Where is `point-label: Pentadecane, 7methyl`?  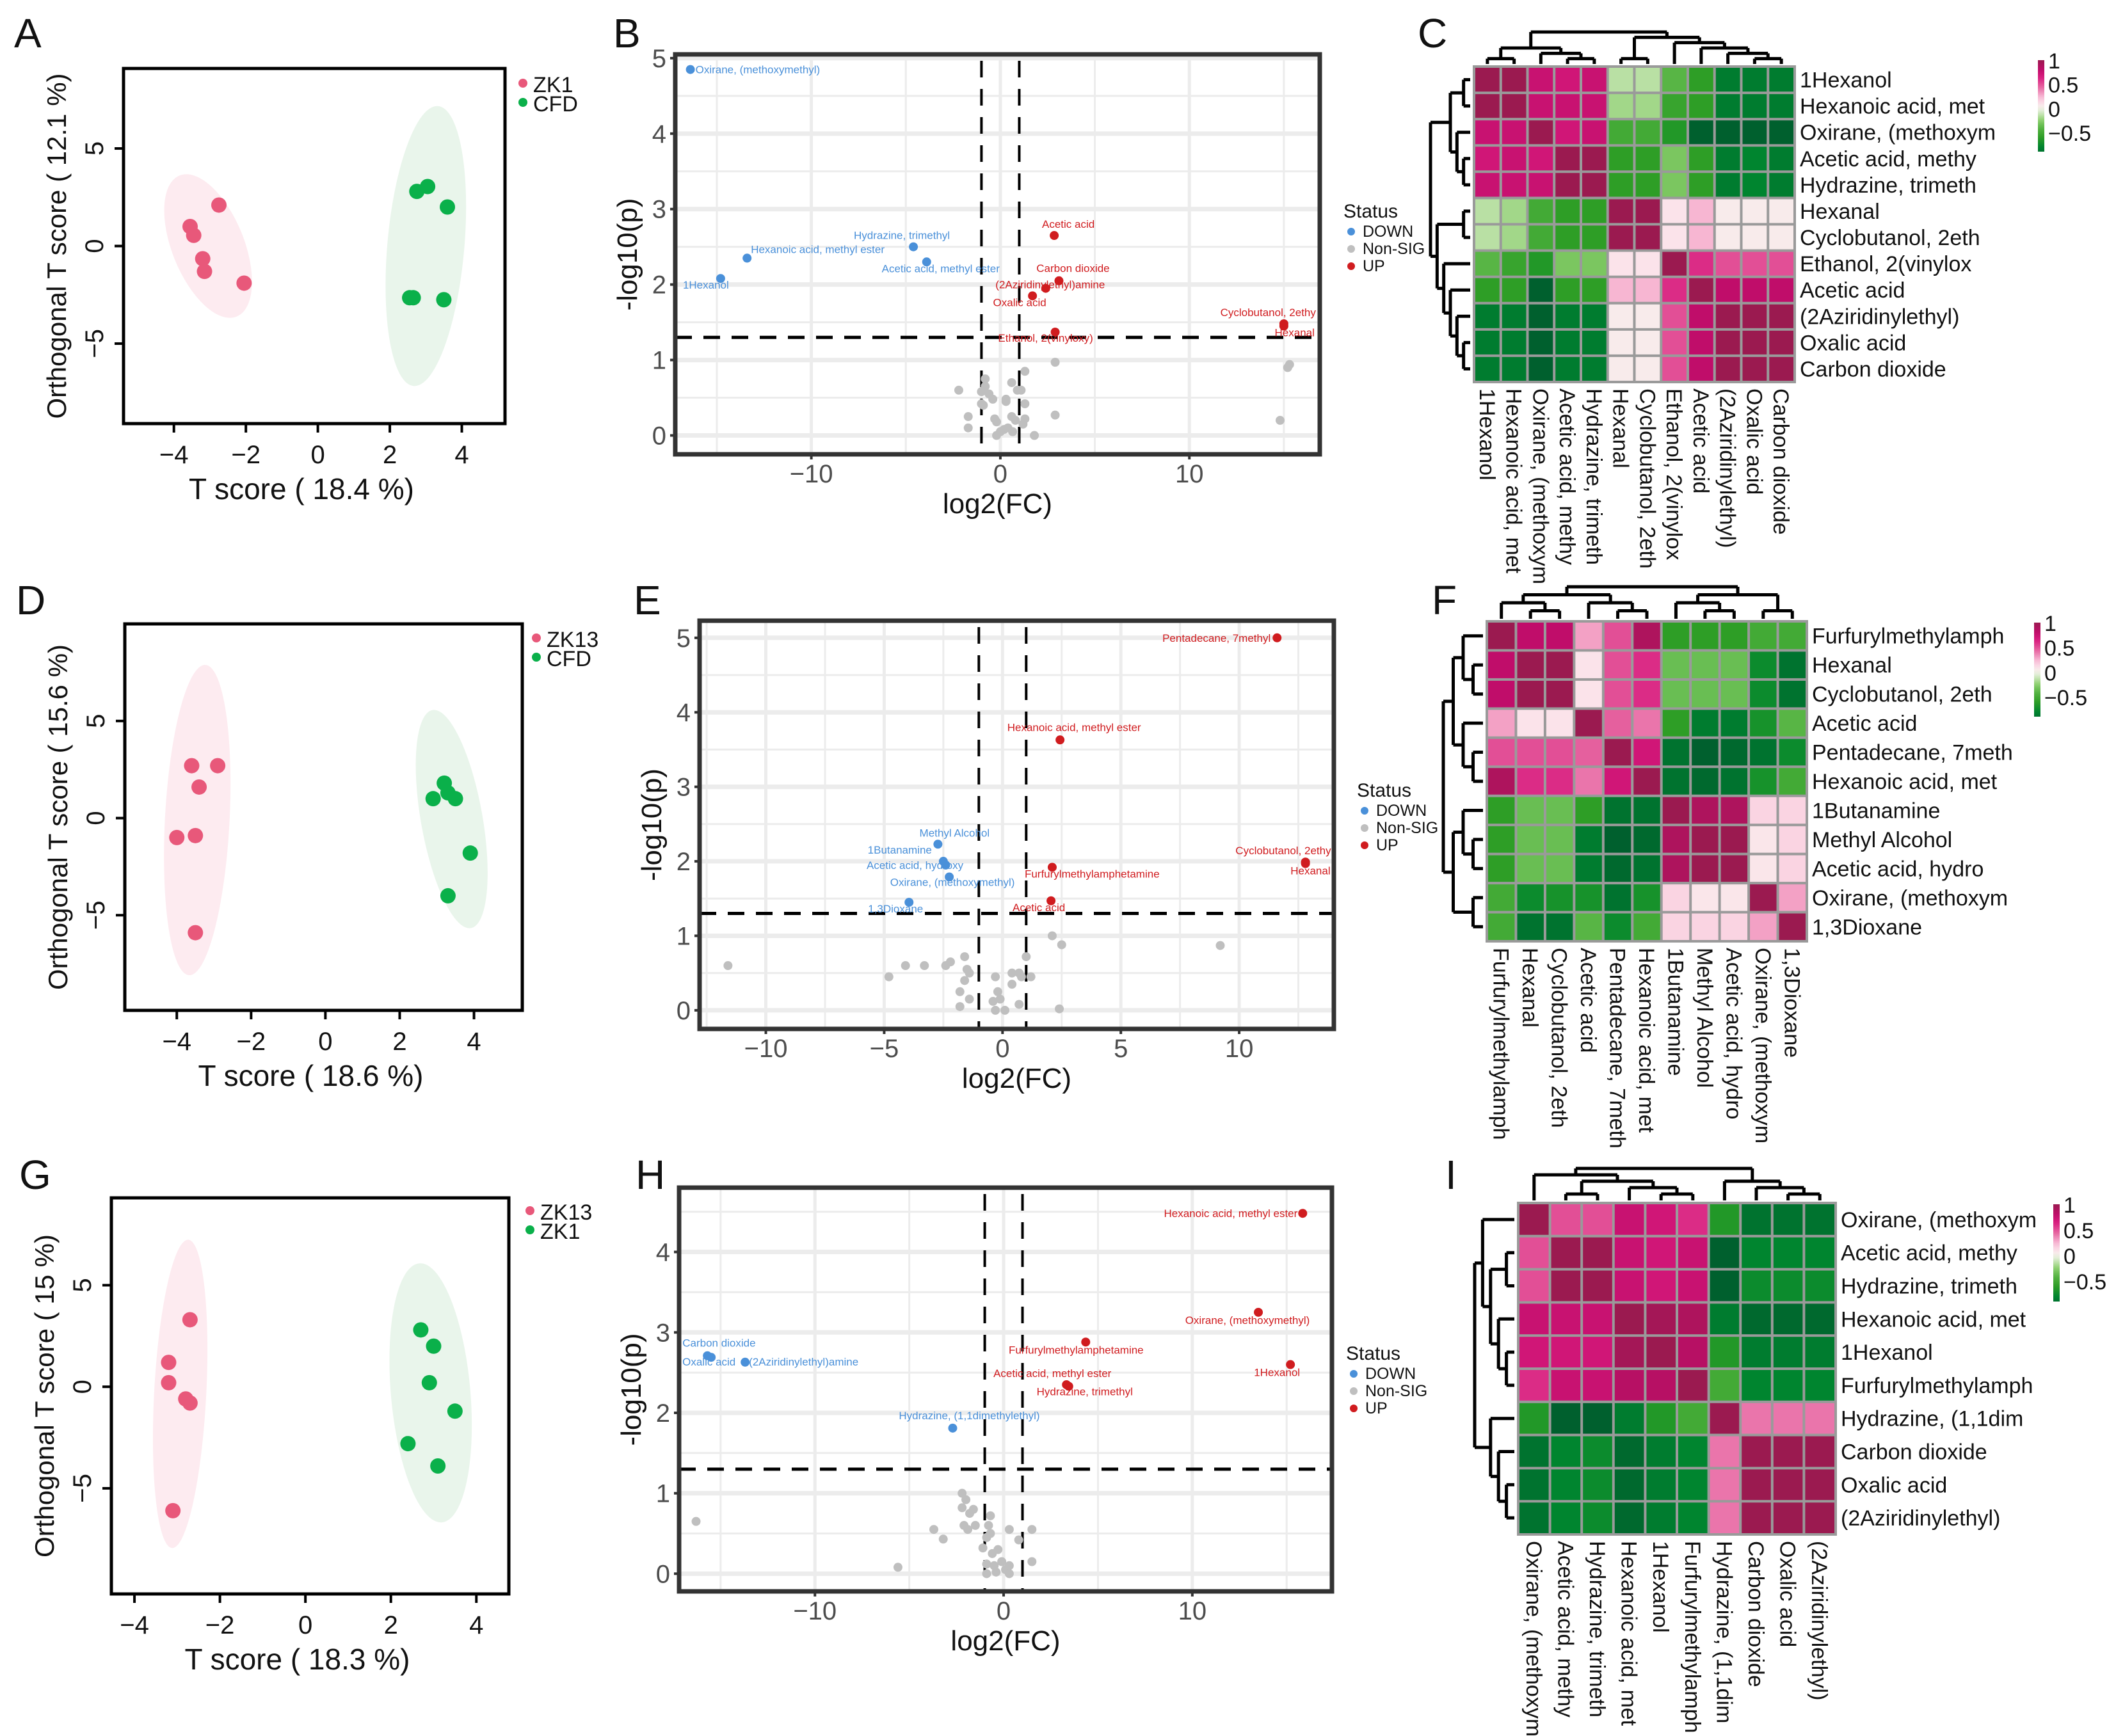 point-label: Pentadecane, 7methyl is located at coordinates (1216, 638).